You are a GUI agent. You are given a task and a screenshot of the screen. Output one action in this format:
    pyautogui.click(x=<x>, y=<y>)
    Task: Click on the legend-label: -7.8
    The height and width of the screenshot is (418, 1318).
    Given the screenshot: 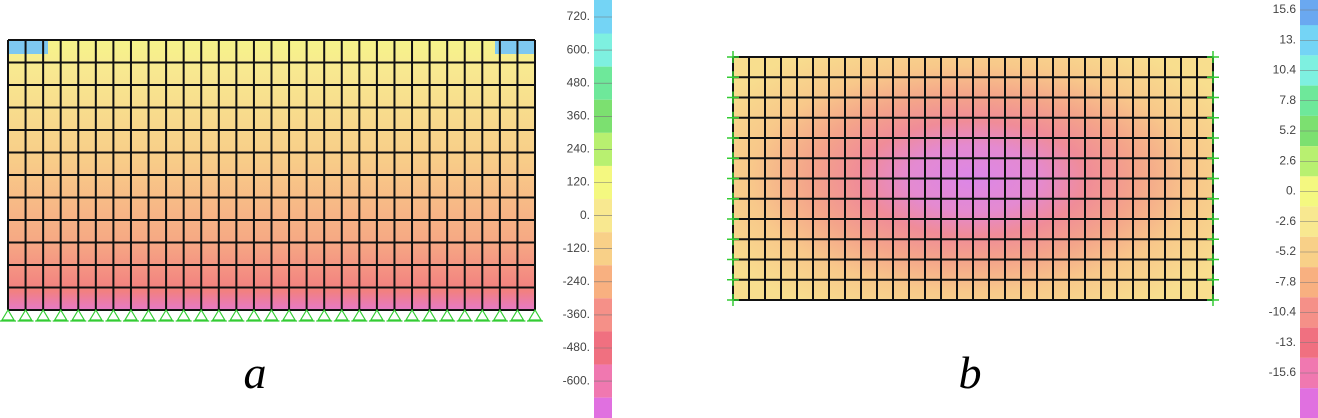 What is the action you would take?
    pyautogui.click(x=1285, y=281)
    